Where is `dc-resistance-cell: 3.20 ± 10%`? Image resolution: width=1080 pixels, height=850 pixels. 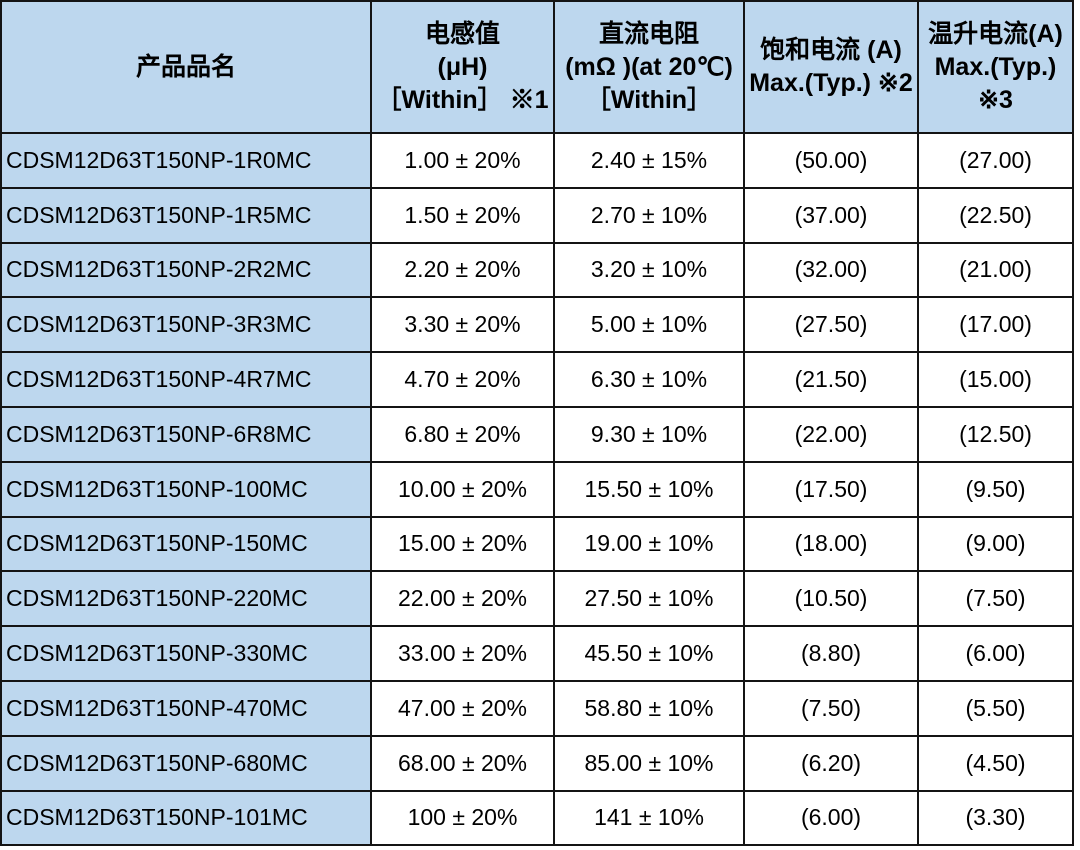 dc-resistance-cell: 3.20 ± 10% is located at coordinates (649, 270).